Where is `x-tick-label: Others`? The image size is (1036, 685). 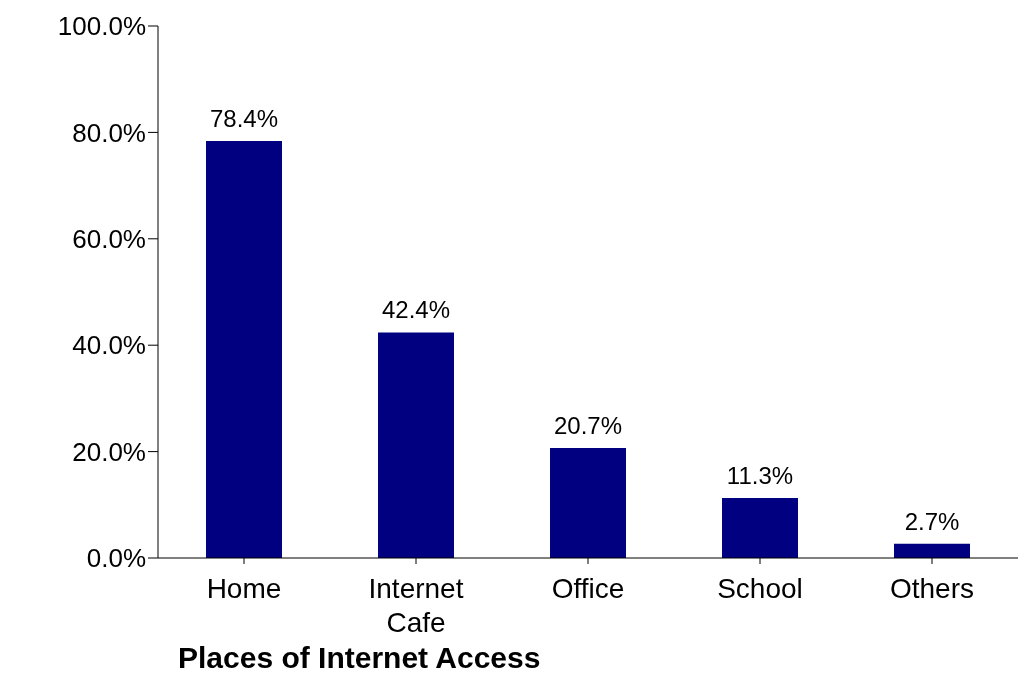
x-tick-label: Others is located at coordinates (932, 588).